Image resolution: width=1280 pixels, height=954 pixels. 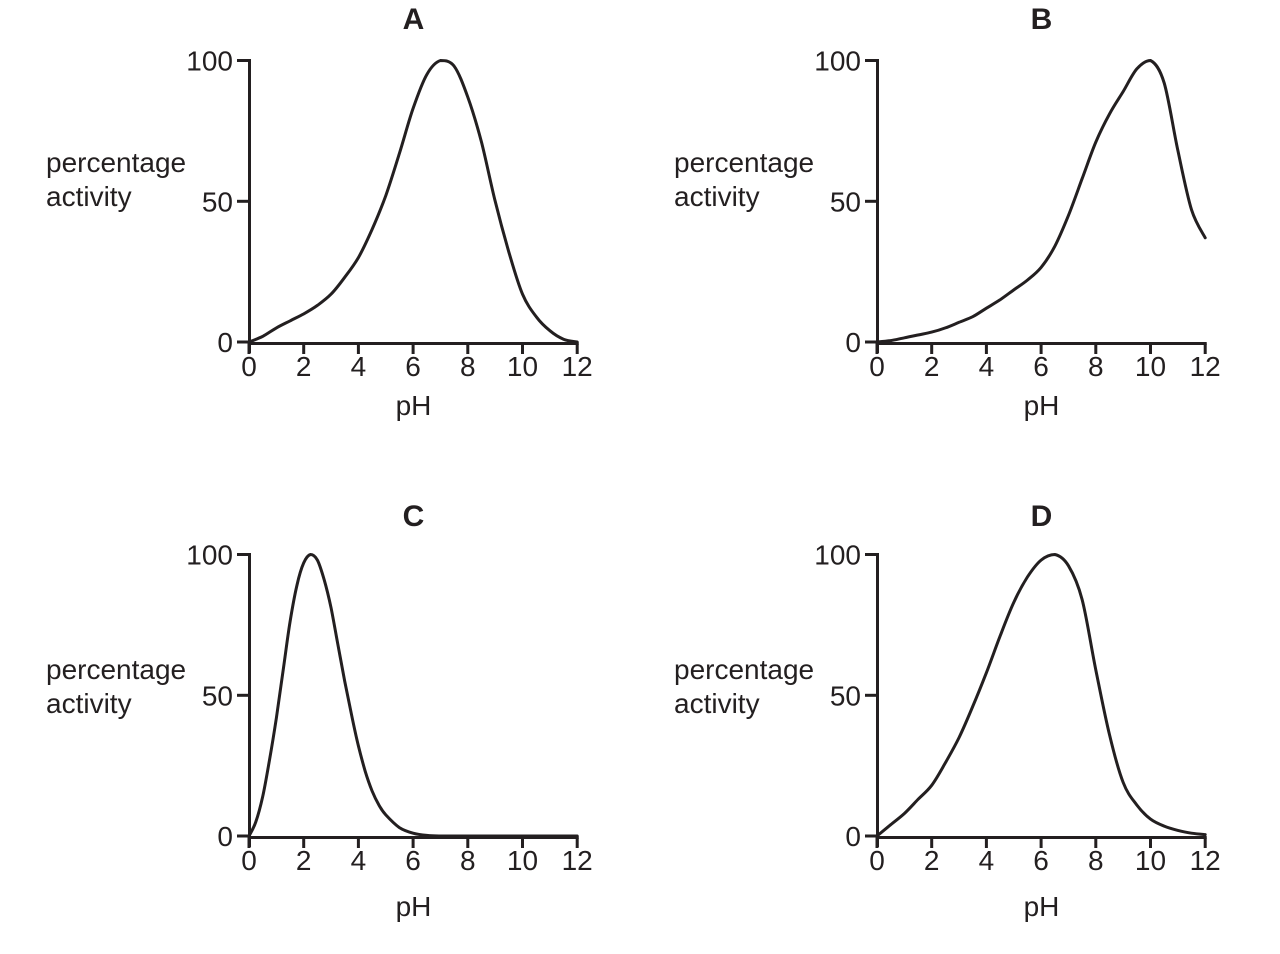 I want to click on chart-canvas-c: 0 2 4 6 8 10 12 0 50 100, so click(x=389, y=708).